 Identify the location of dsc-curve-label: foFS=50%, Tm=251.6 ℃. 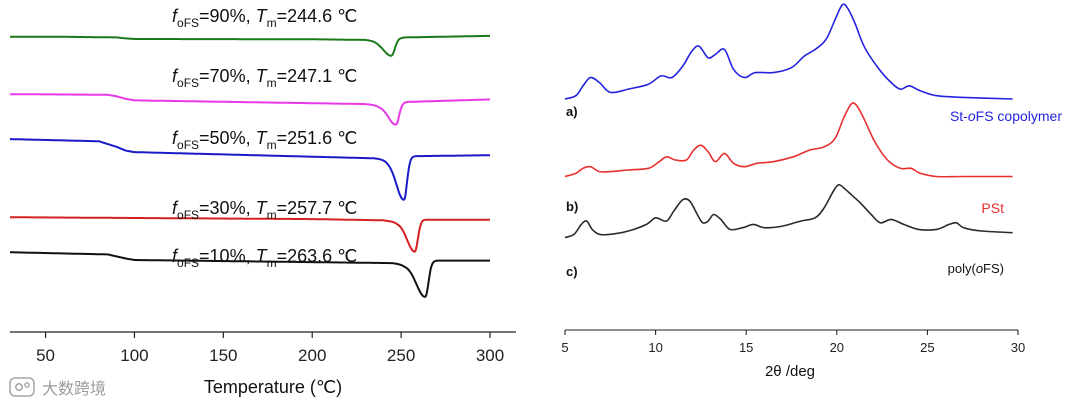
(264, 140).